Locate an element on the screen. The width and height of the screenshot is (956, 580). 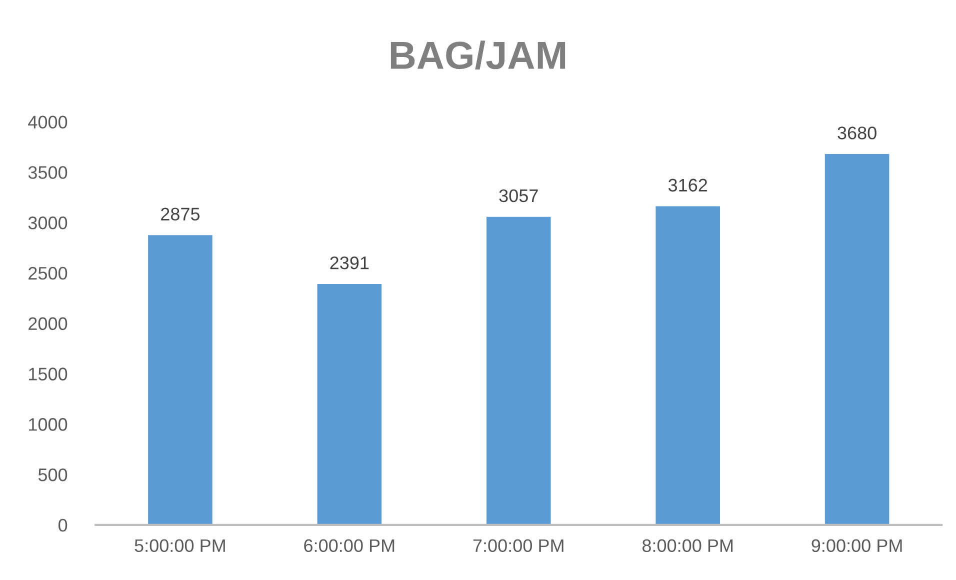
data-label: 3057 is located at coordinates (518, 195).